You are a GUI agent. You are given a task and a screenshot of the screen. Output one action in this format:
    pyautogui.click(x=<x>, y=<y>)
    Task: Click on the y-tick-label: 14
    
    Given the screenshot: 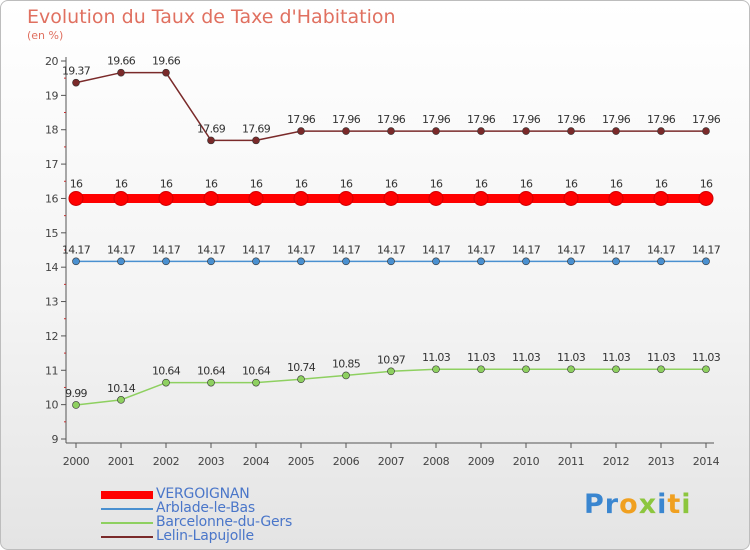 What is the action you would take?
    pyautogui.click(x=51, y=267)
    